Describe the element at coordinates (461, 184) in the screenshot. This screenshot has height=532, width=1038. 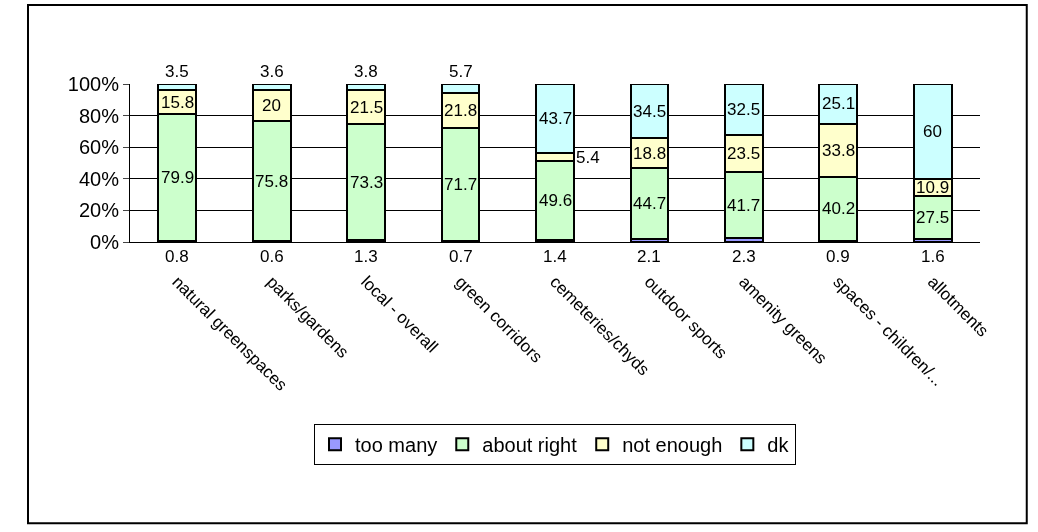
I see `data-label: 71.7` at that location.